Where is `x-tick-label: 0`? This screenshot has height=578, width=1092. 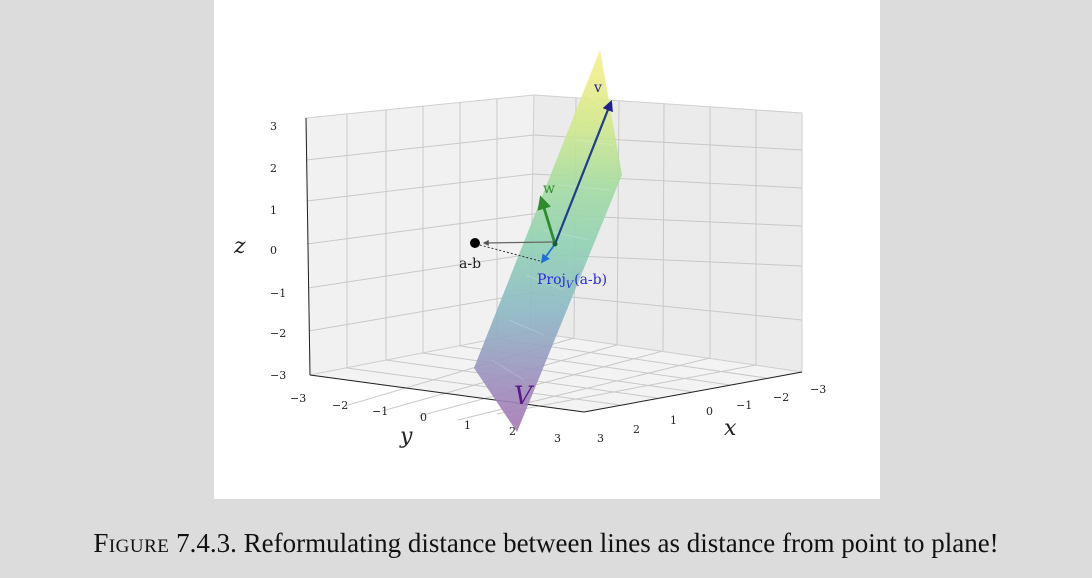 x-tick-label: 0 is located at coordinates (709, 411).